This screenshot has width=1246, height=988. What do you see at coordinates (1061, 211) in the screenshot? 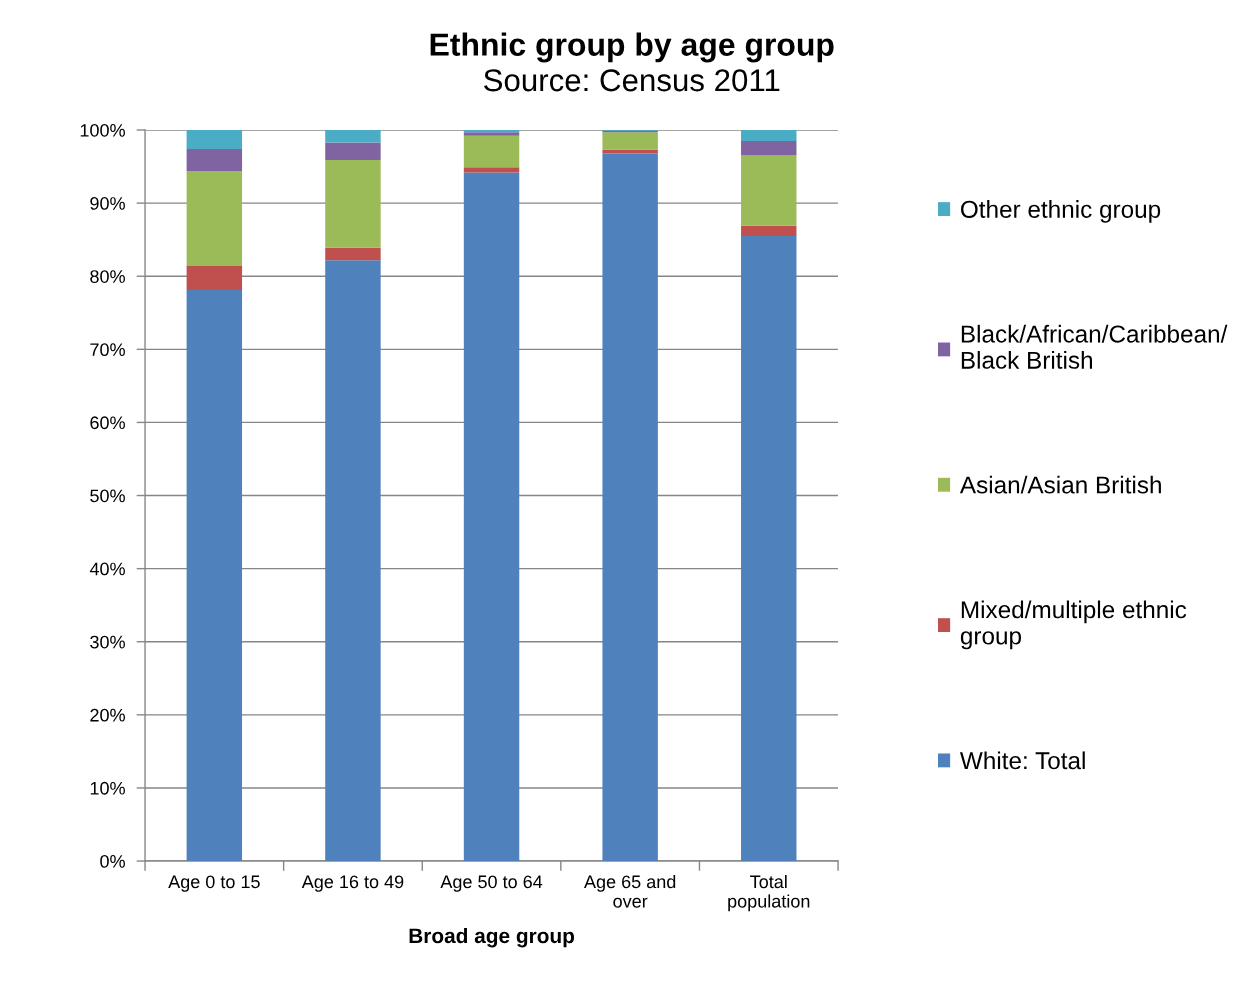
I see `legend-label: Other ethnic group` at bounding box center [1061, 211].